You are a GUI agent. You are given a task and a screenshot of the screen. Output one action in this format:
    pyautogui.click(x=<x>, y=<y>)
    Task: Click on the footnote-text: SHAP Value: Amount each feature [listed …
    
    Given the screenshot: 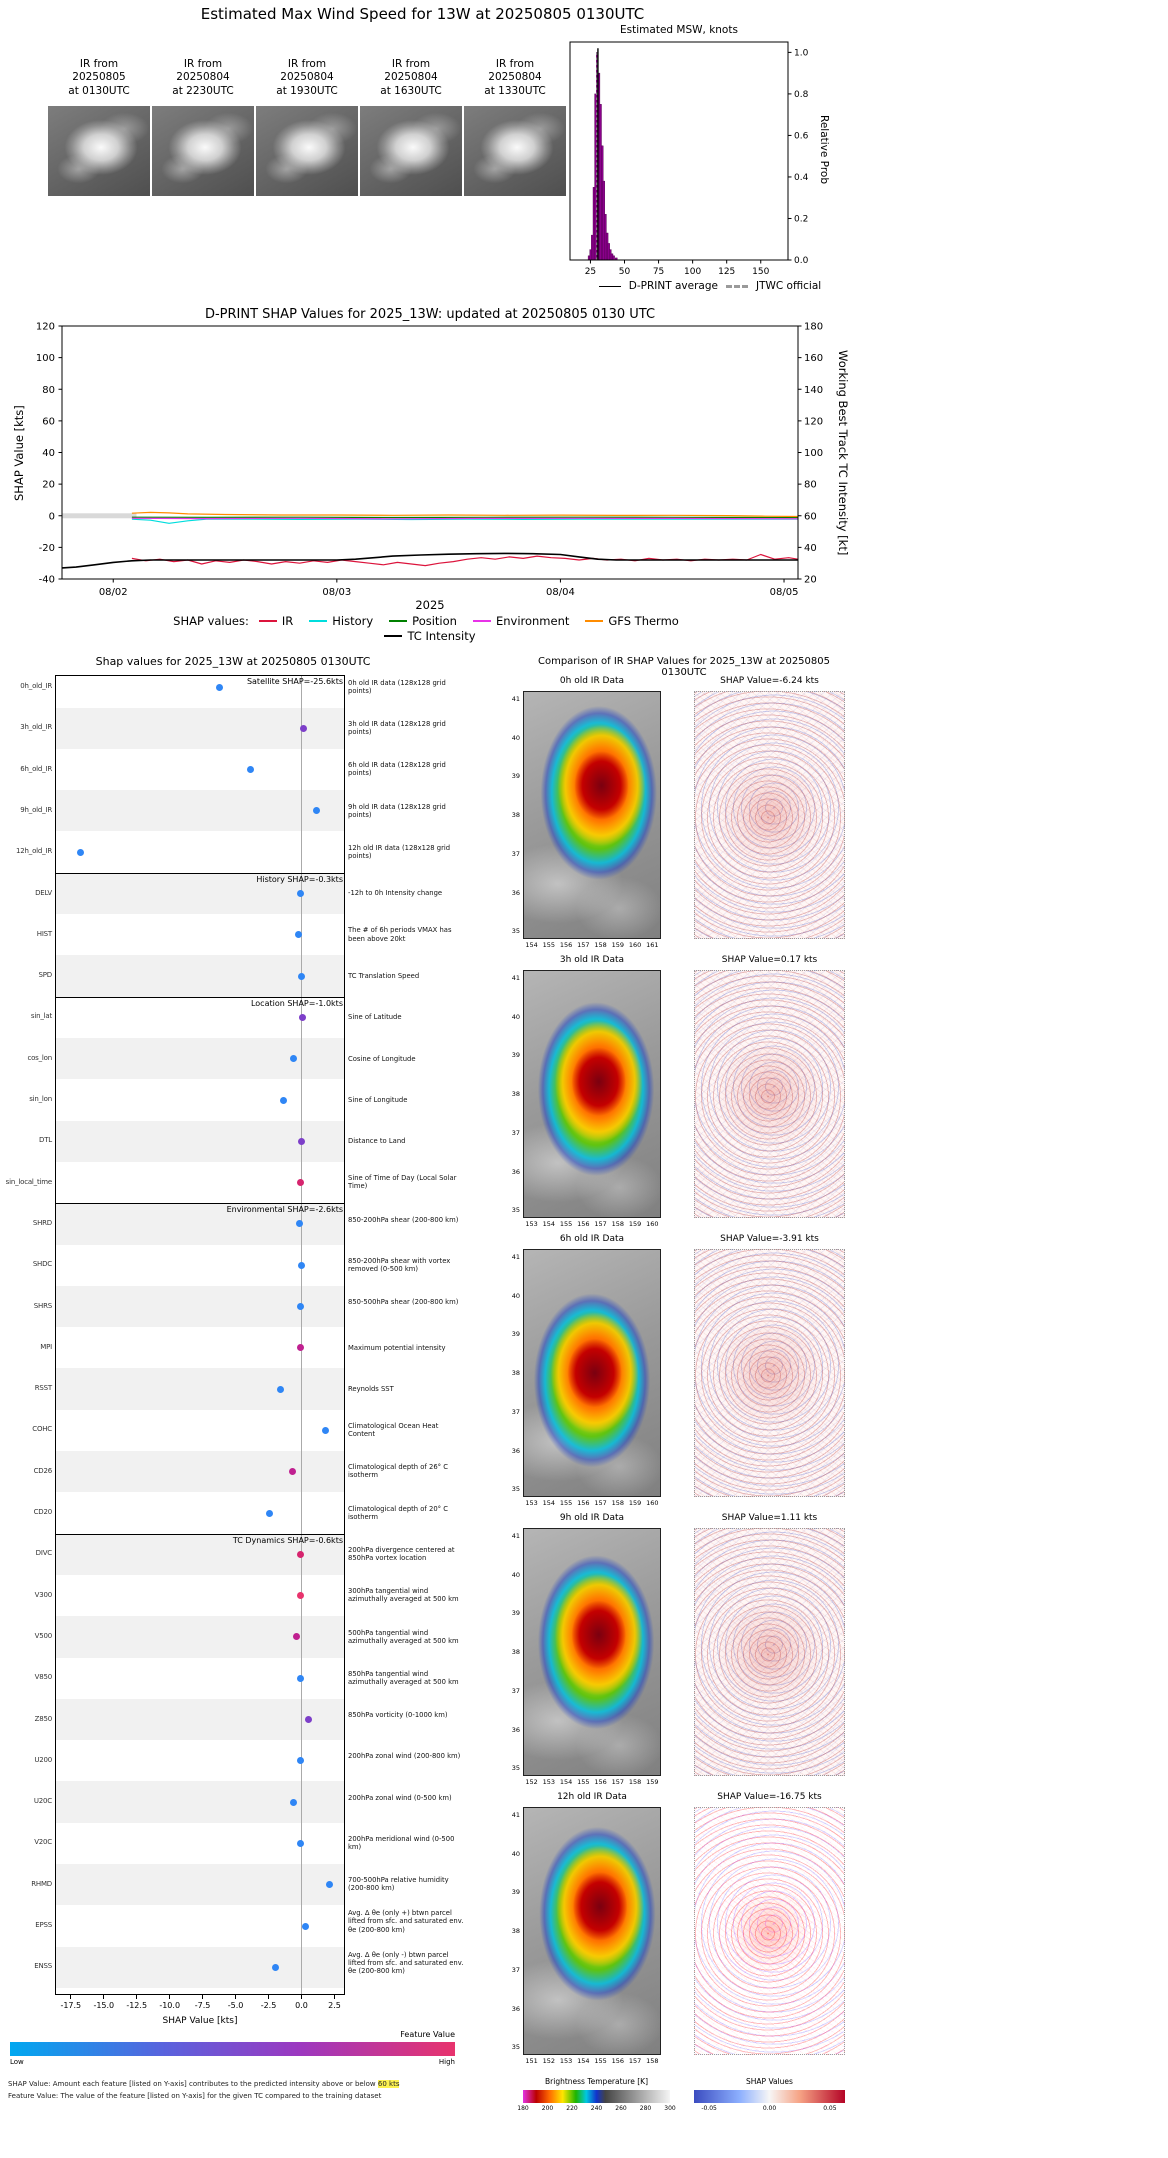 What is the action you would take?
    pyautogui.click(x=193, y=2084)
    